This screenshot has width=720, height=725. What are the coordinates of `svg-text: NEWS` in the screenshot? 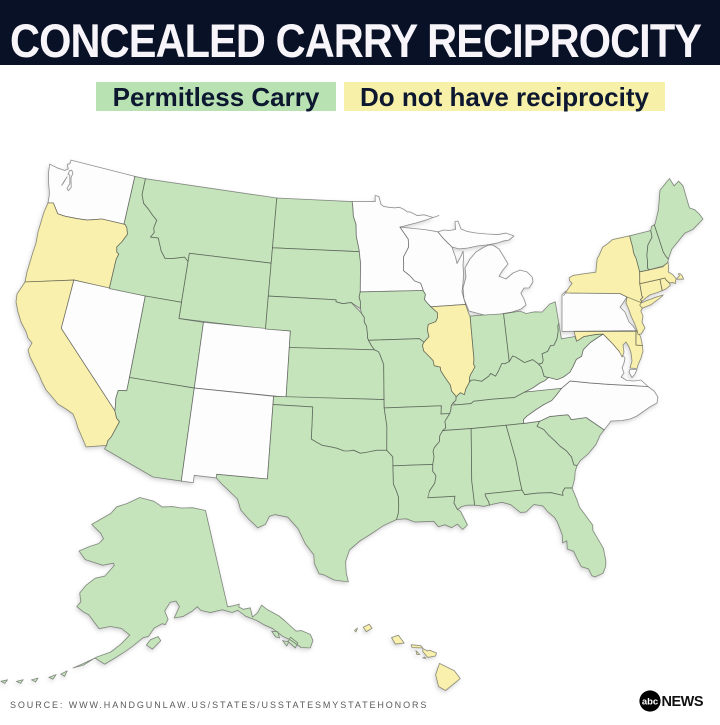 It's located at (683, 702).